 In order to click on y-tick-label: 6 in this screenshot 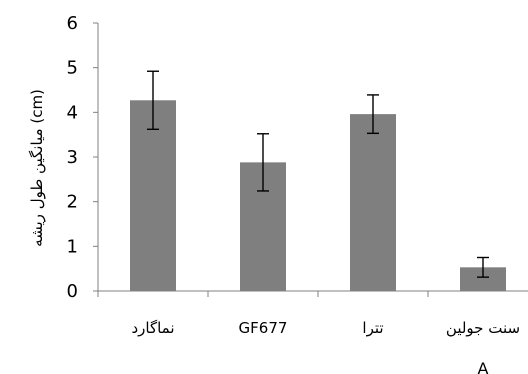, I will do `click(72, 23)`.